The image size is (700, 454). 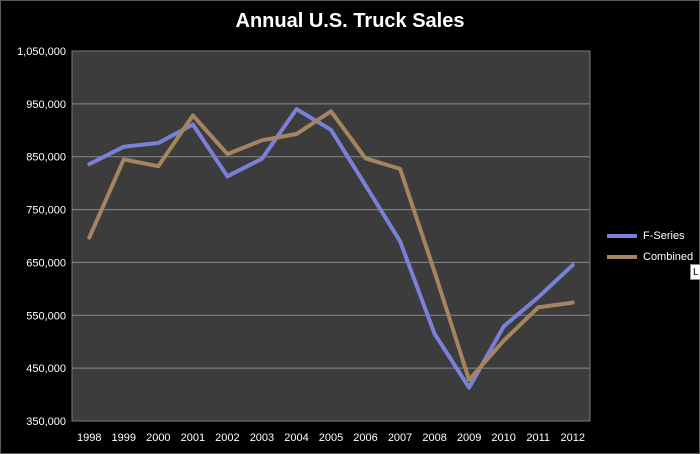 I want to click on legend-item-combined: Combined, so click(x=650, y=257).